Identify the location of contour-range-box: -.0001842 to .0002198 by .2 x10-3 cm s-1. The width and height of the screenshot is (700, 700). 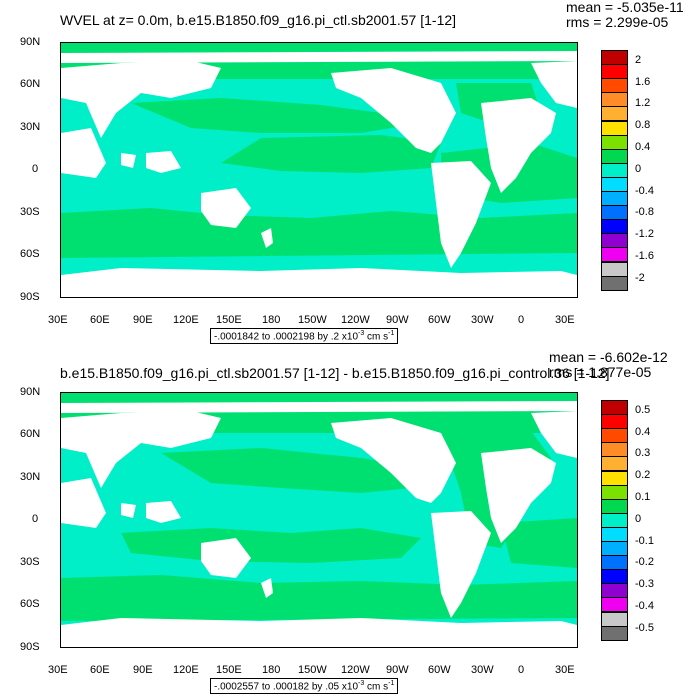
(304, 336).